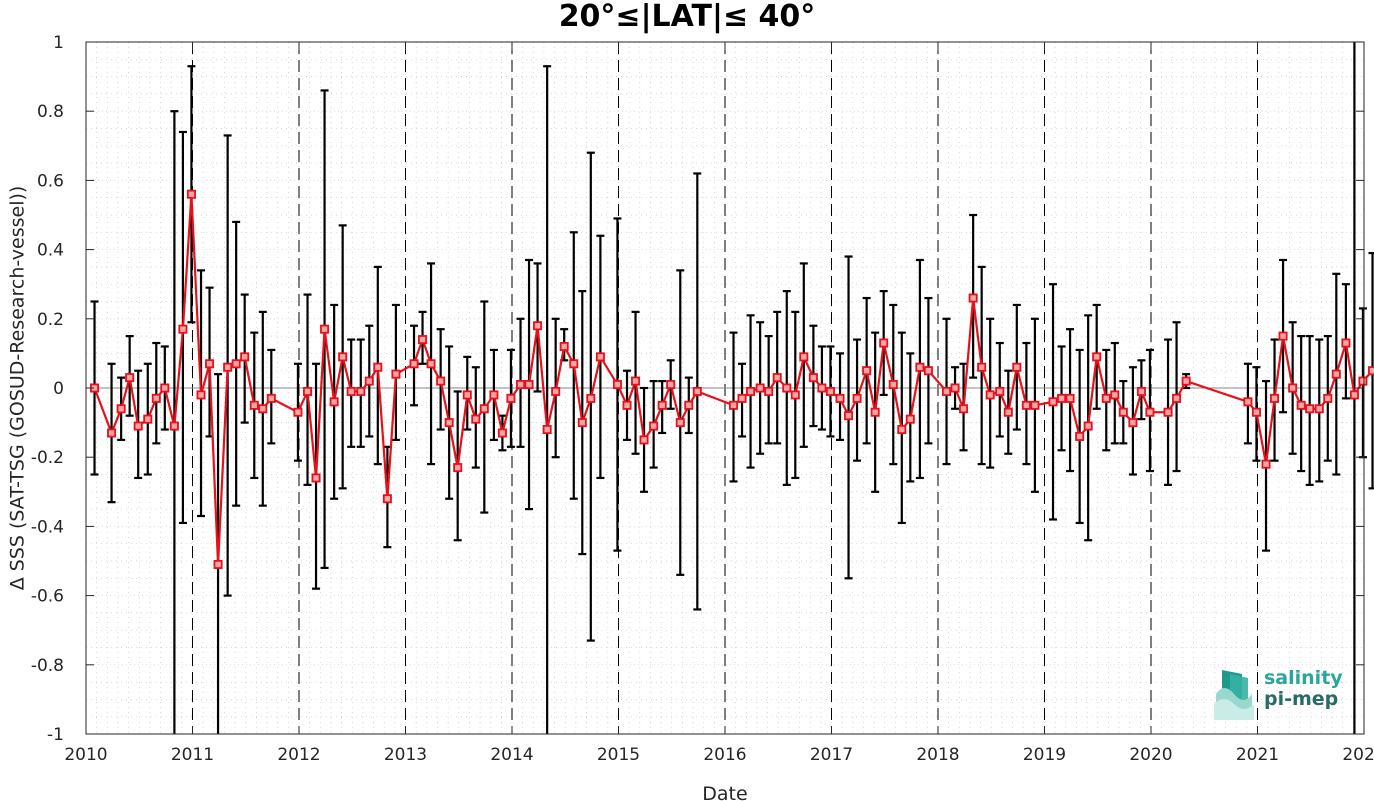  What do you see at coordinates (192, 755) in the screenshot?
I see `x-tick-label: 2011` at bounding box center [192, 755].